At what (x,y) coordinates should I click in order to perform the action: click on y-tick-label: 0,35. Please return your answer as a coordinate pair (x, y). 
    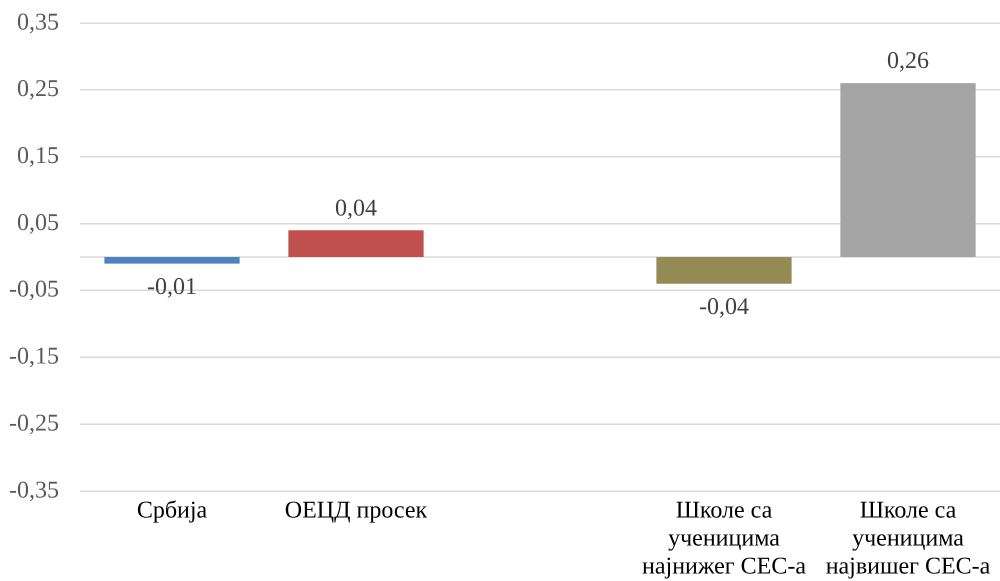
    Looking at the image, I should click on (38, 22).